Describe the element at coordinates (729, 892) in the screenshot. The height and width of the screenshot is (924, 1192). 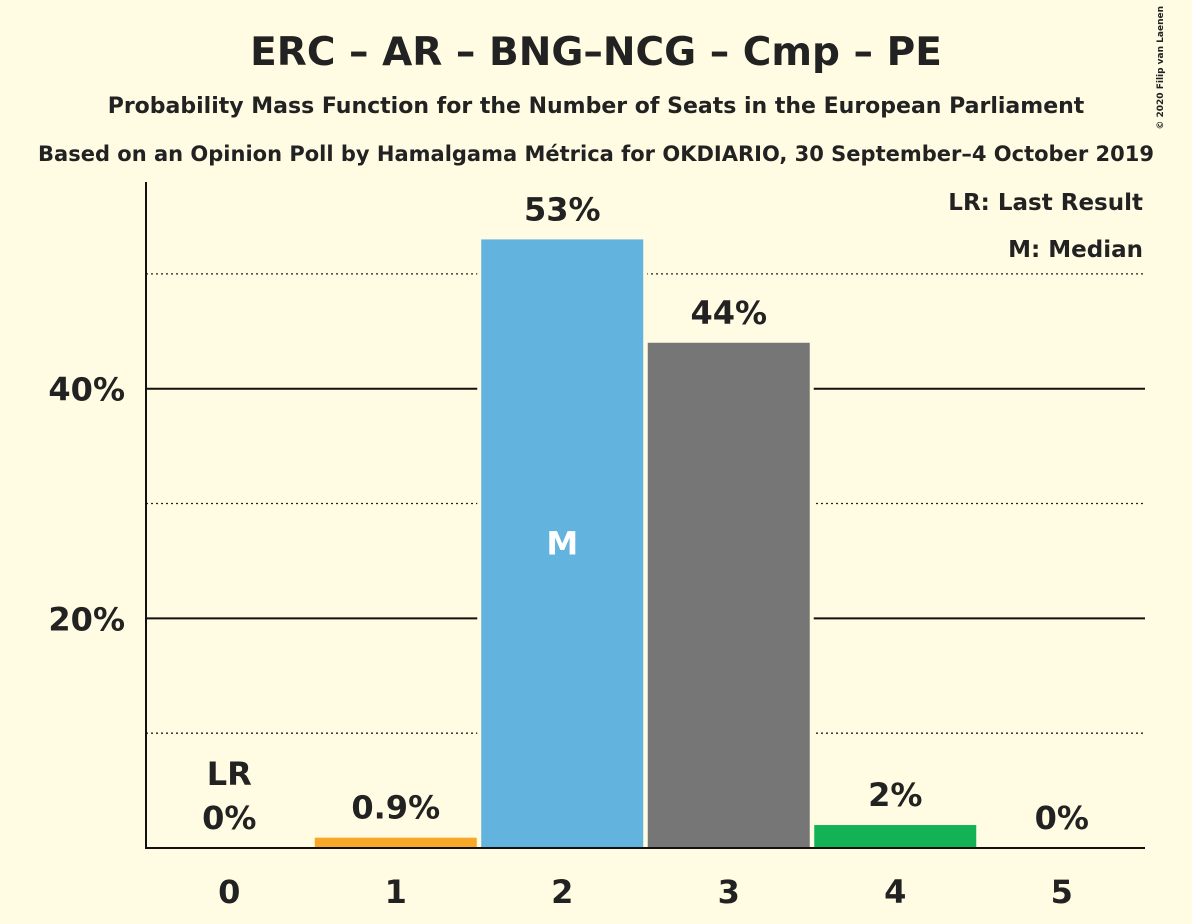
I see `x-tick-label: 3` at that location.